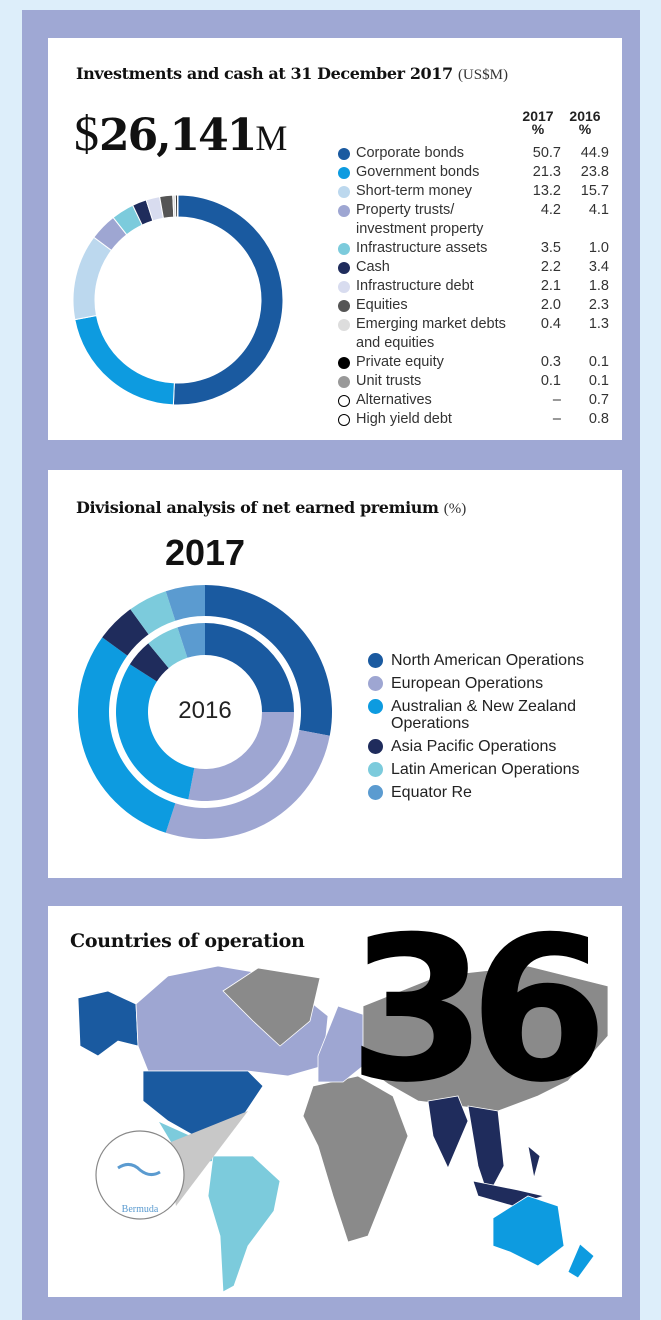 The width and height of the screenshot is (661, 1320). I want to click on legend-item: Australian & New Zealand Operations, so click(493, 715).